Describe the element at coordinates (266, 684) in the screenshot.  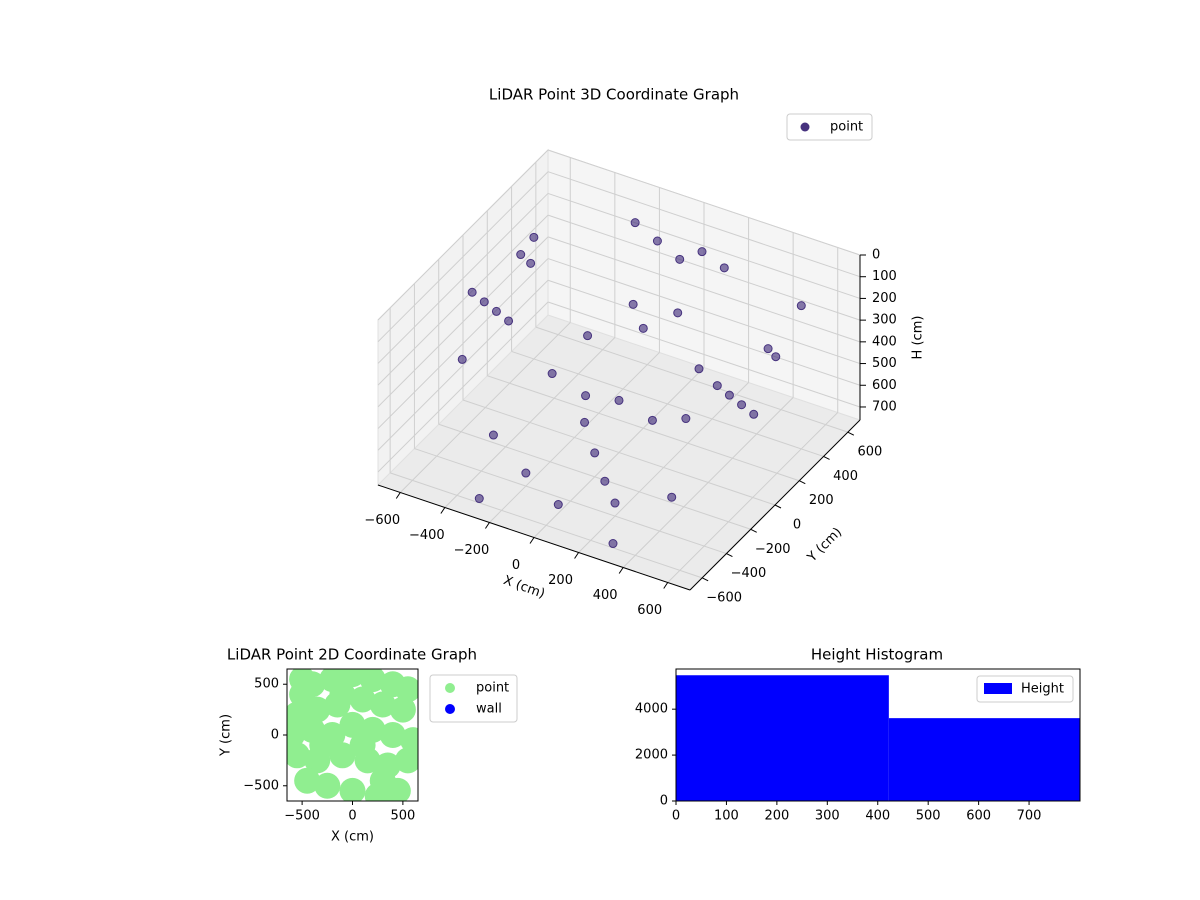
I see `y-tick-label: 500` at that location.